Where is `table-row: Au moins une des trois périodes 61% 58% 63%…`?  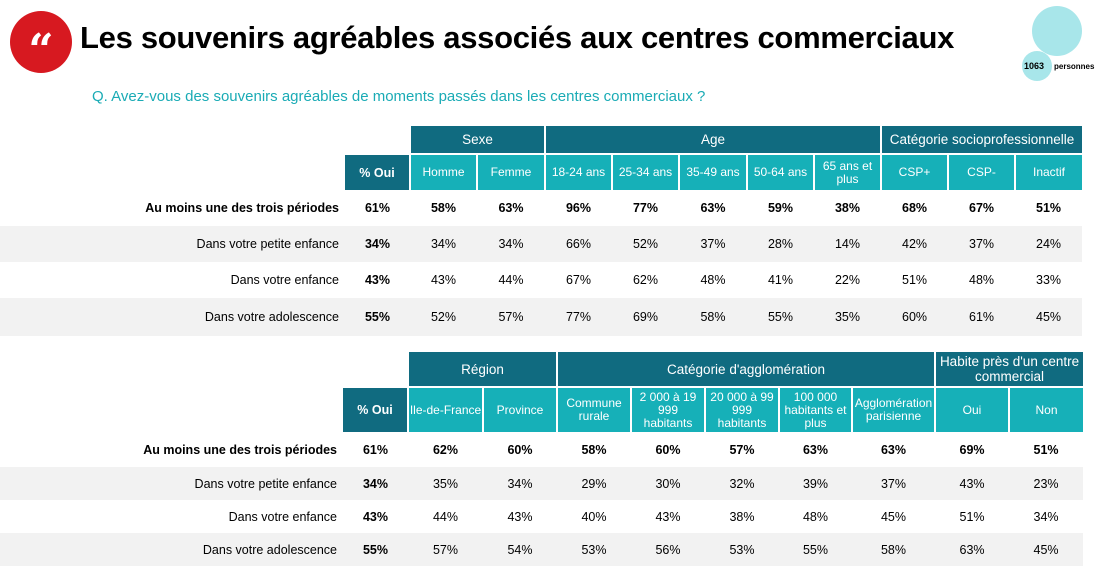
table-row: Au moins une des trois périodes 61% 58% 63%… is located at coordinates (541, 208).